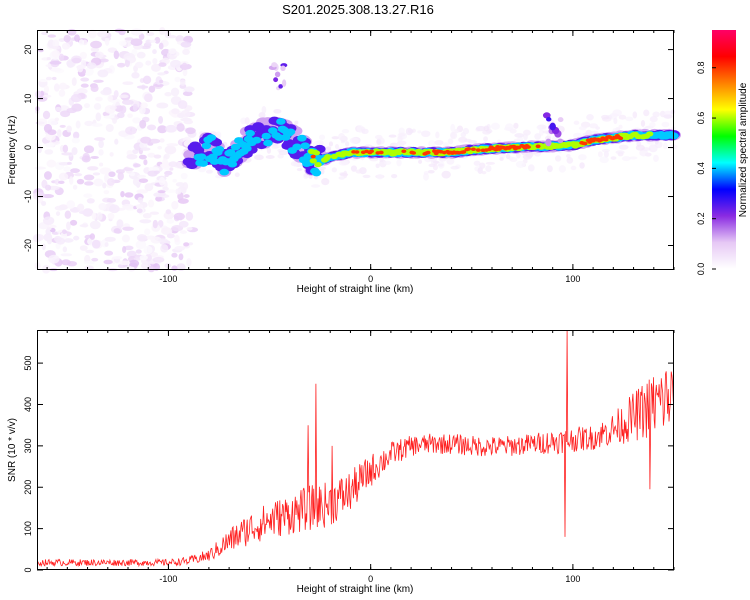 The image size is (750, 600). Describe the element at coordinates (701, 218) in the screenshot. I see `colorbar-tick-label: 0.2` at that location.